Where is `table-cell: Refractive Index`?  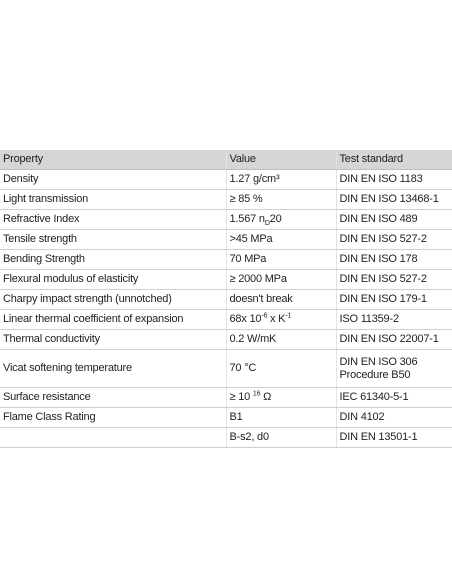
table-cell: Refractive Index is located at coordinates (113, 219).